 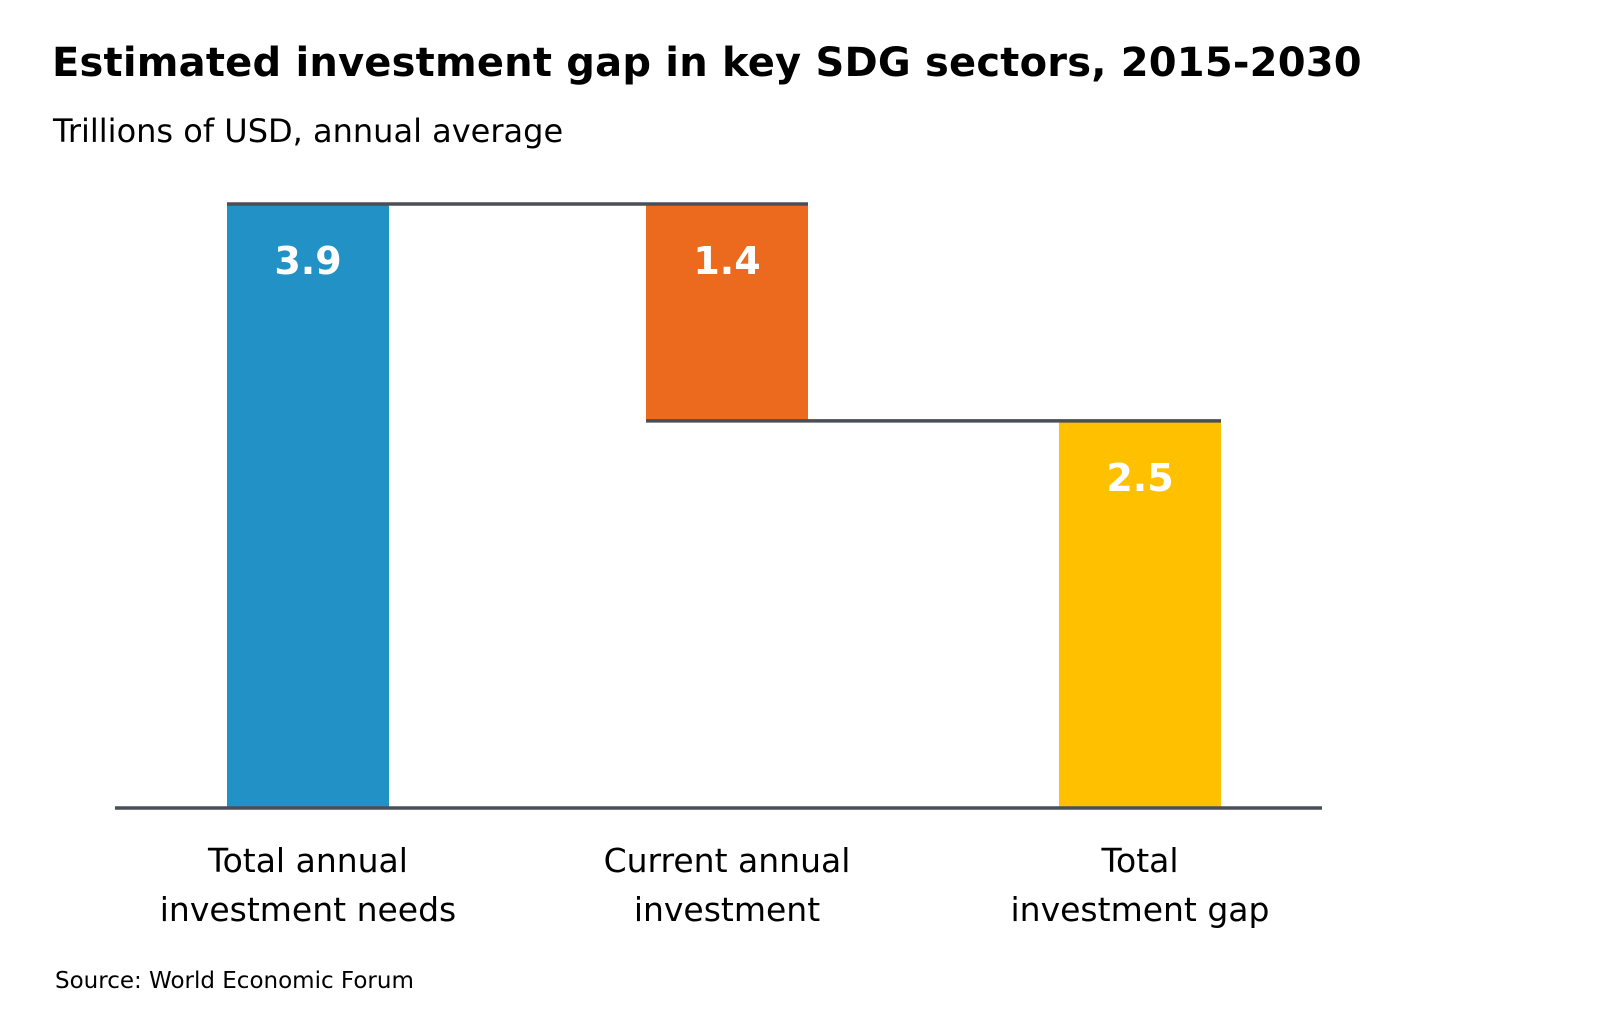 I want to click on category-label-current-line1: Current annual, so click(x=727, y=860).